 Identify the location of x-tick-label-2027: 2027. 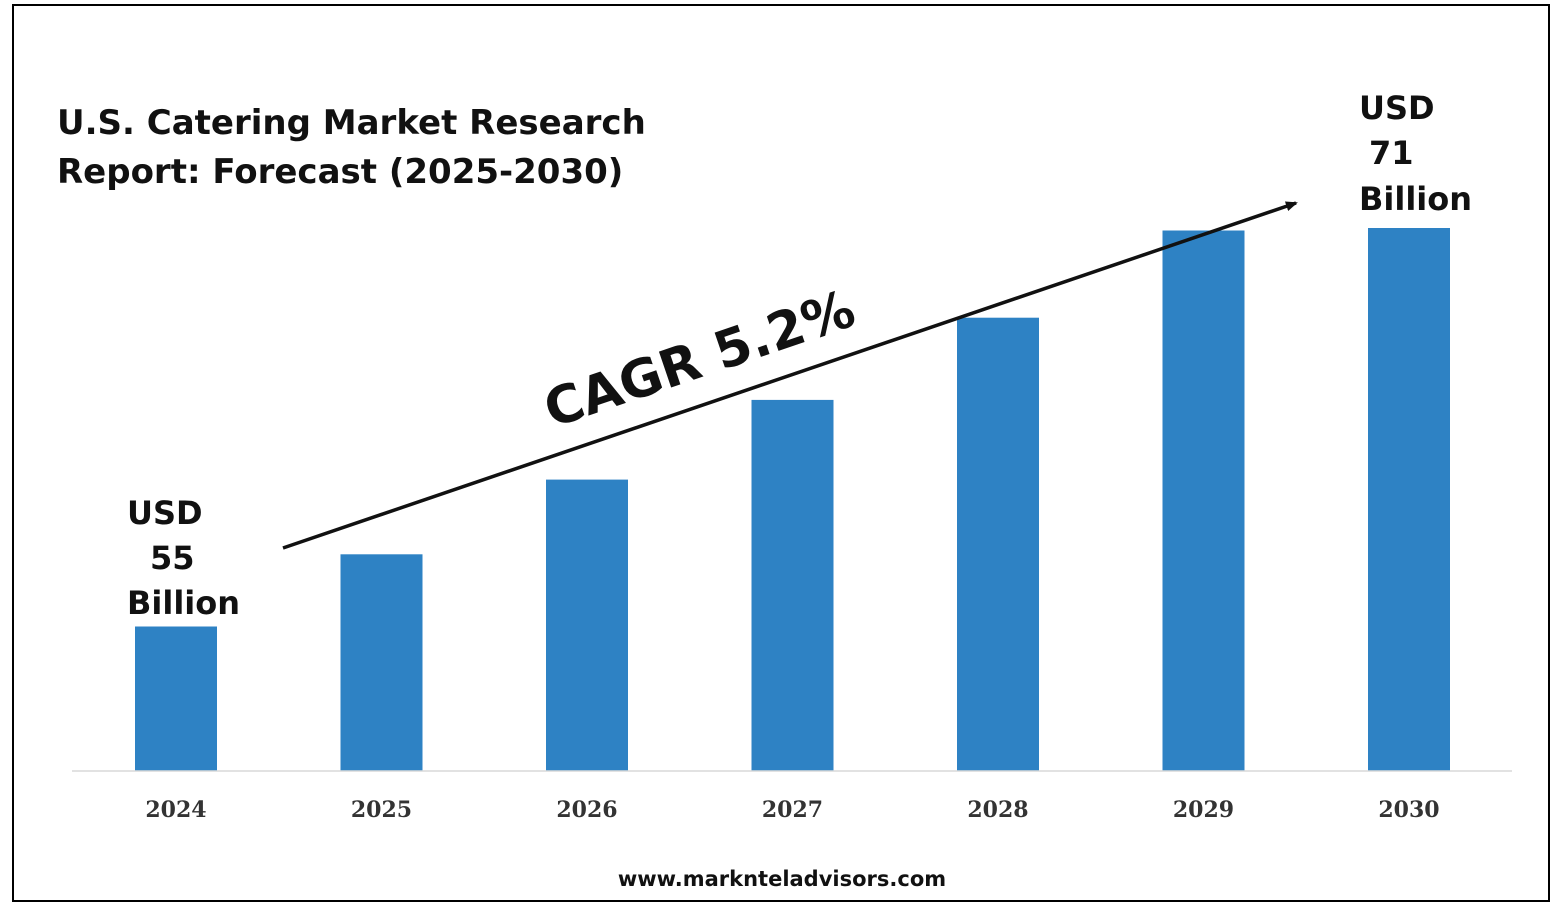
(792, 810).